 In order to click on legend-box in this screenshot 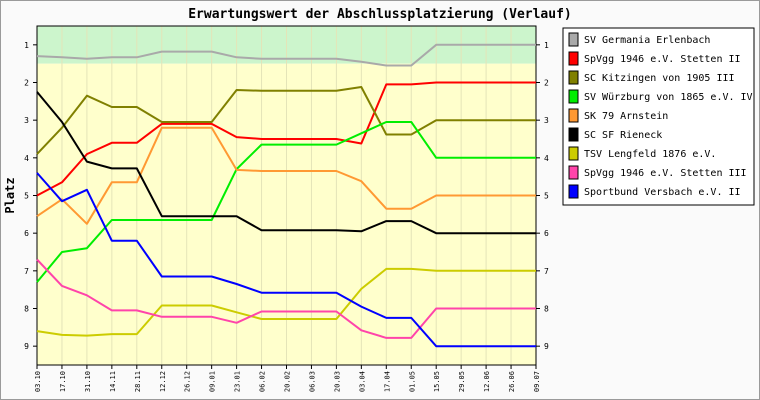, I will do `click(658, 116)`.